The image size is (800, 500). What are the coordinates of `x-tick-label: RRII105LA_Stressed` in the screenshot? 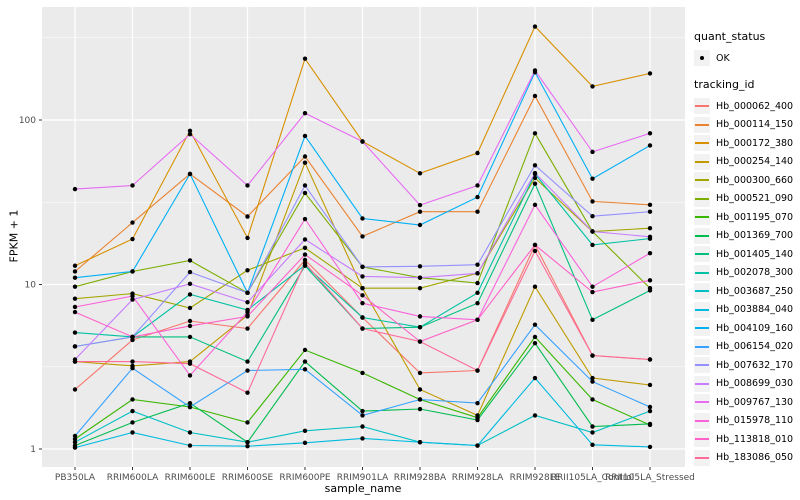 It's located at (650, 478).